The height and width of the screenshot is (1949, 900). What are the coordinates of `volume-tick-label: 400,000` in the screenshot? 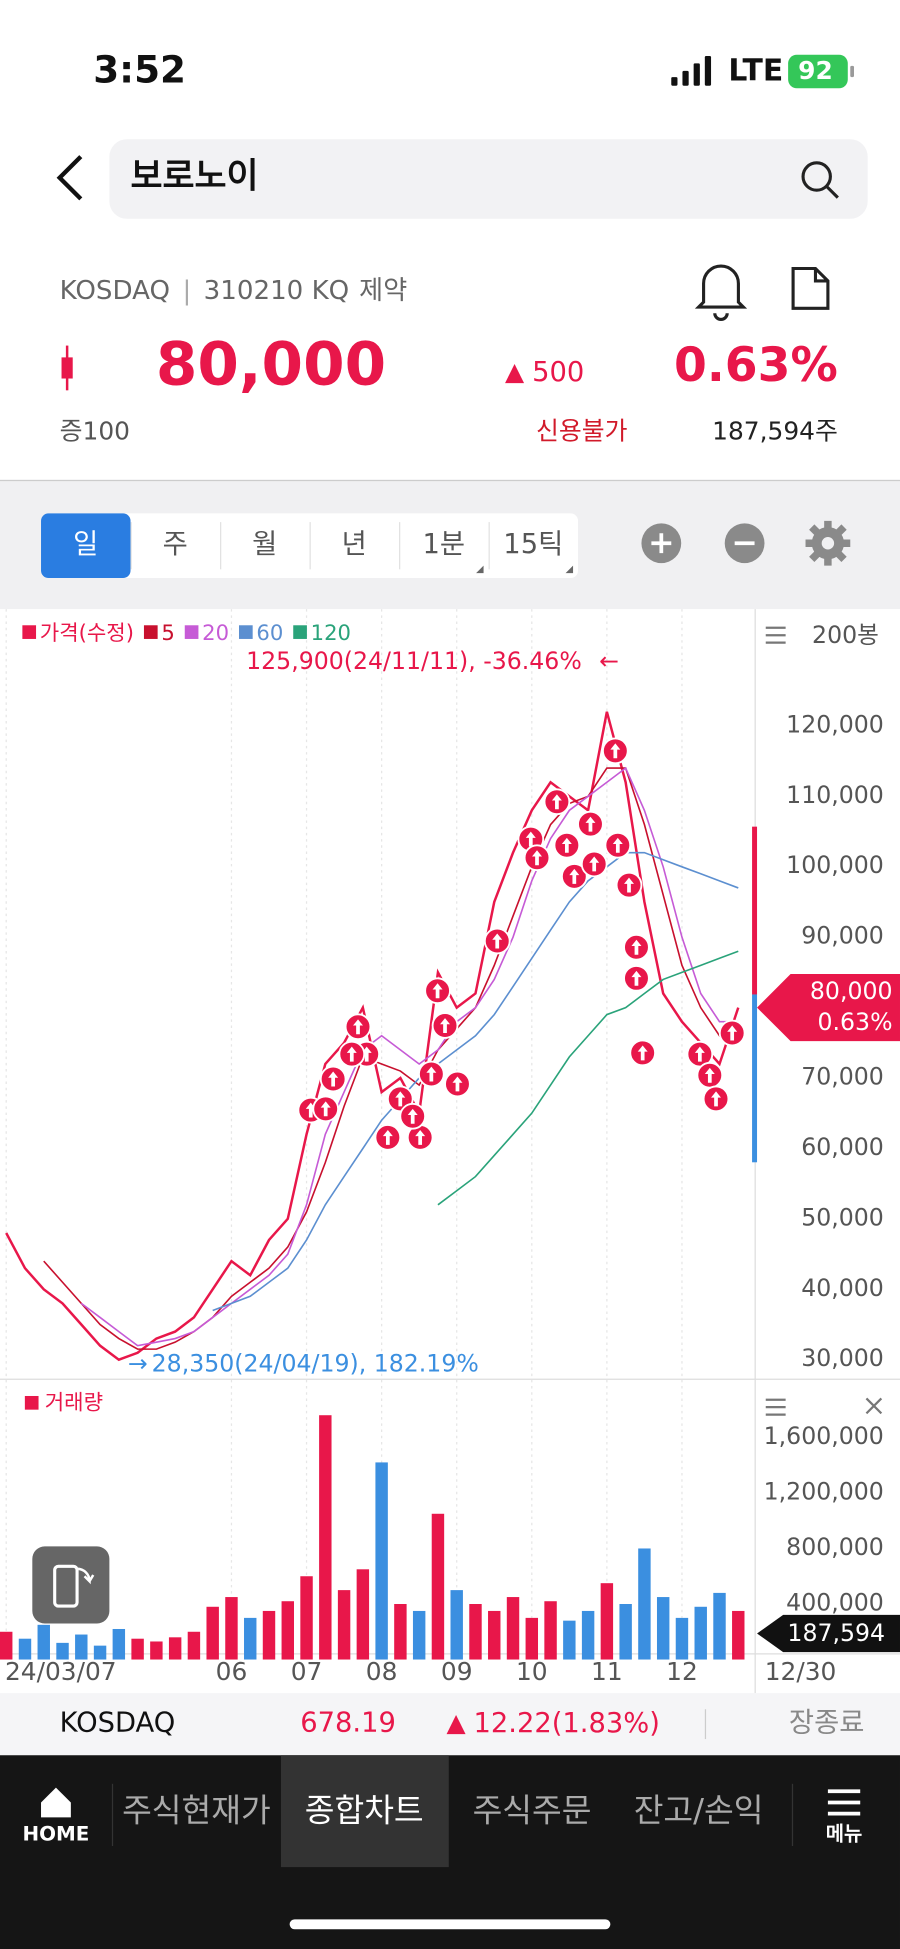 It's located at (835, 1603).